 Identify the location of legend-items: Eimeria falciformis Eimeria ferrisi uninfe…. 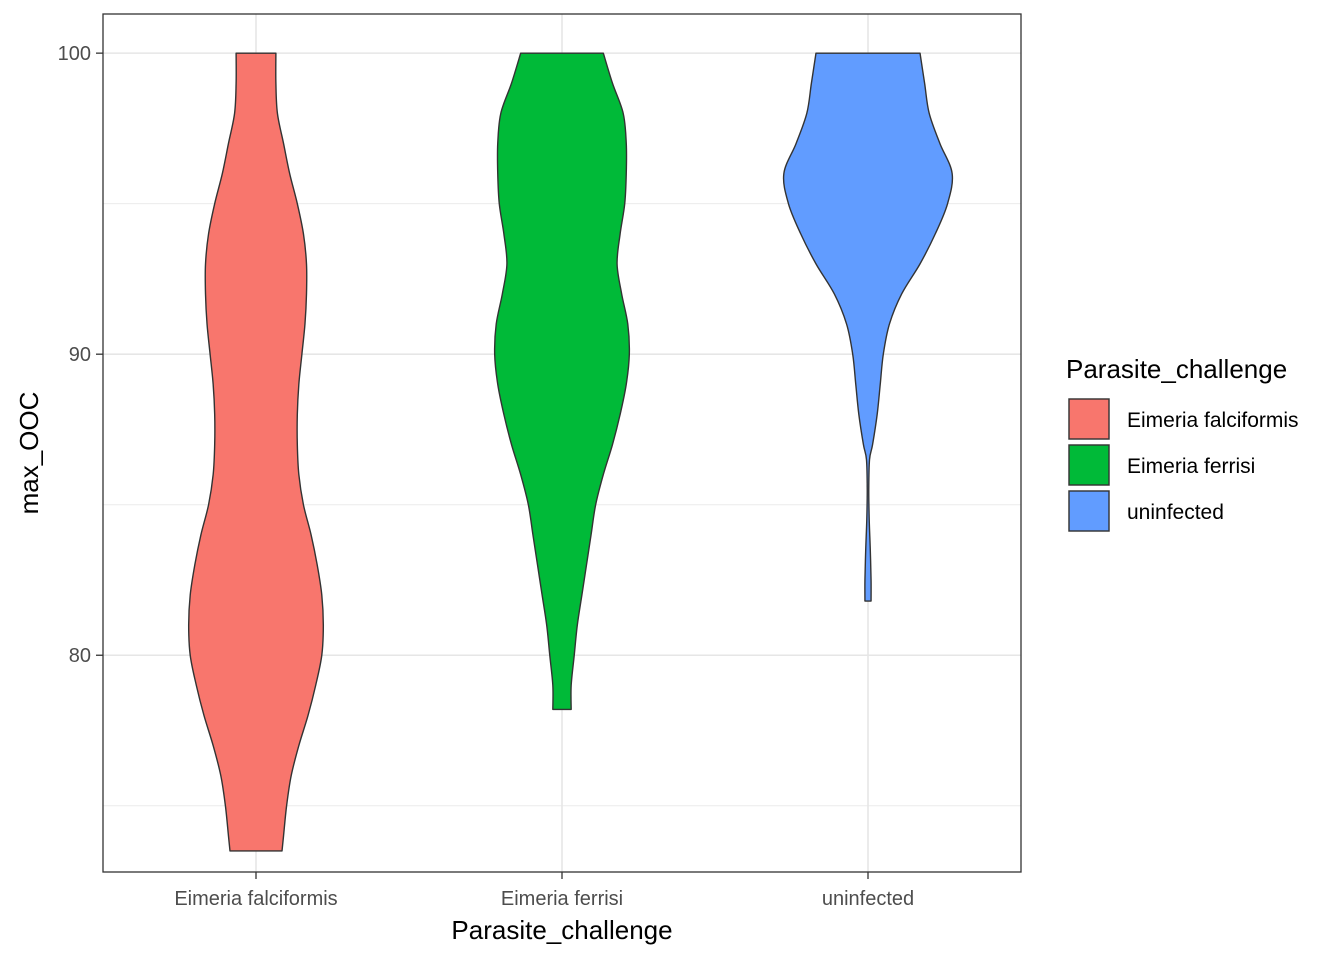
(1183, 465).